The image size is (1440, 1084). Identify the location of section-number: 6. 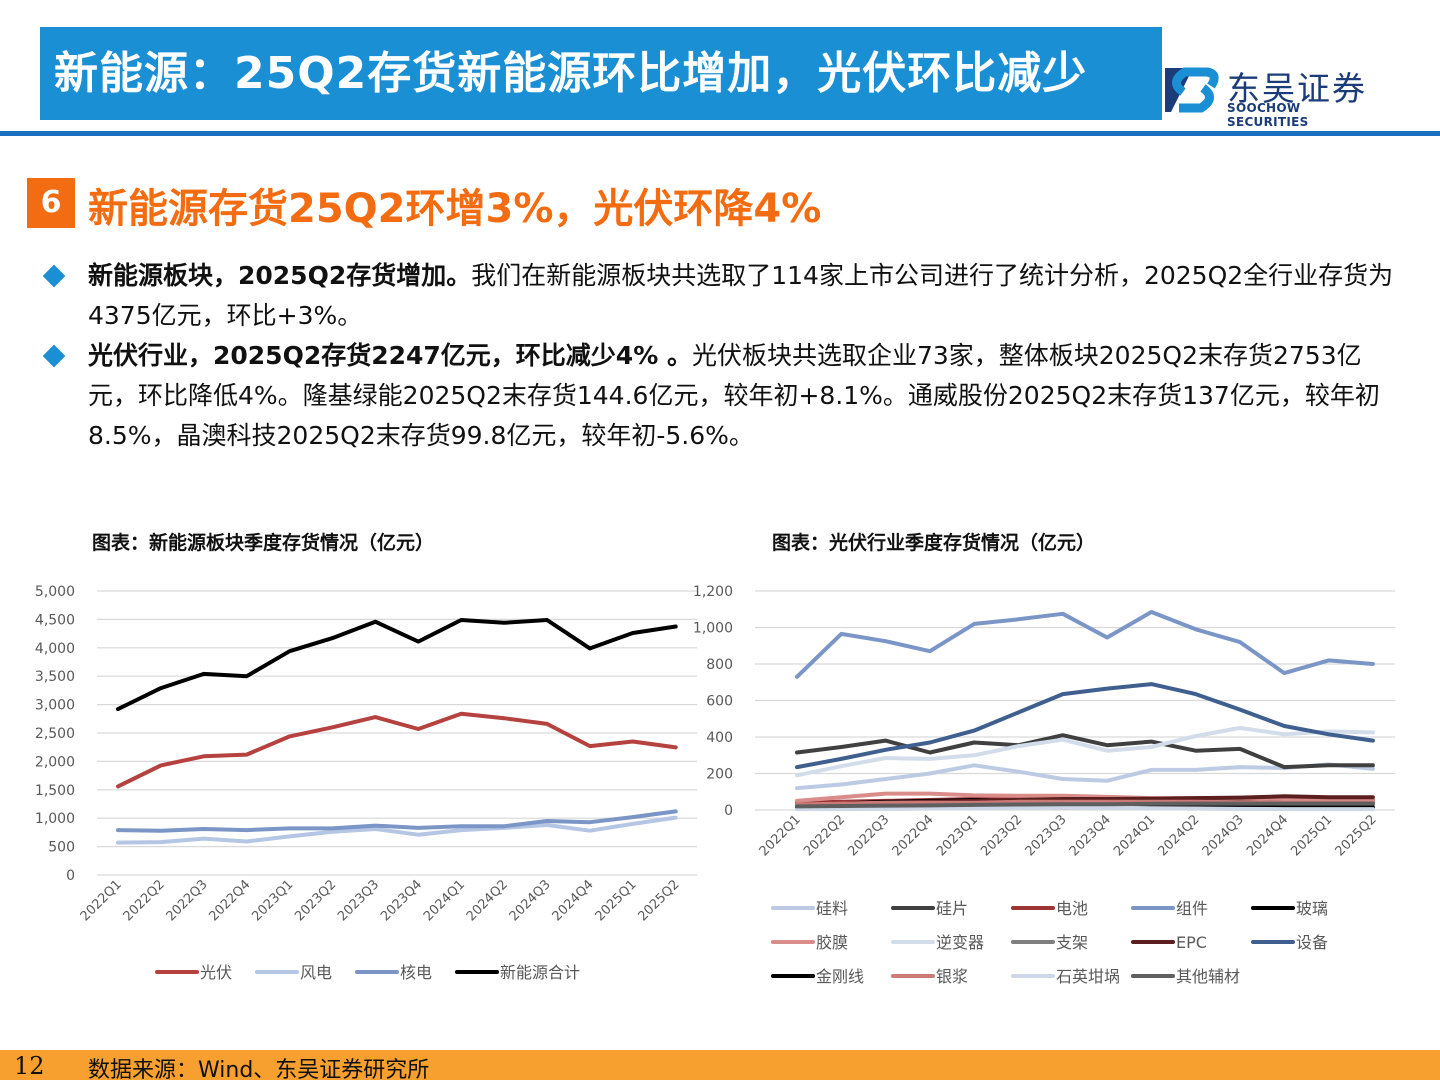
(51, 203).